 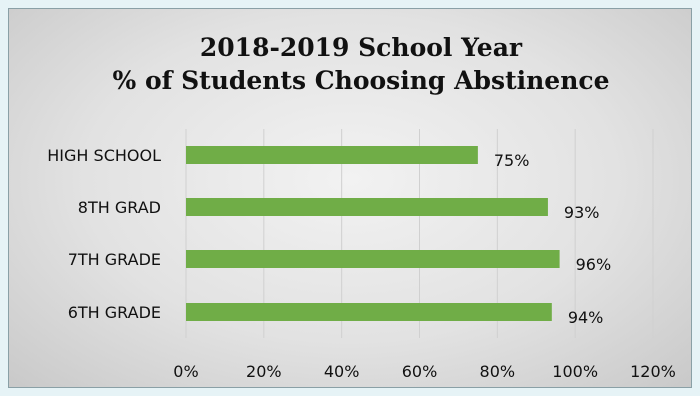 I want to click on x-tick-label: 40%, so click(x=342, y=371).